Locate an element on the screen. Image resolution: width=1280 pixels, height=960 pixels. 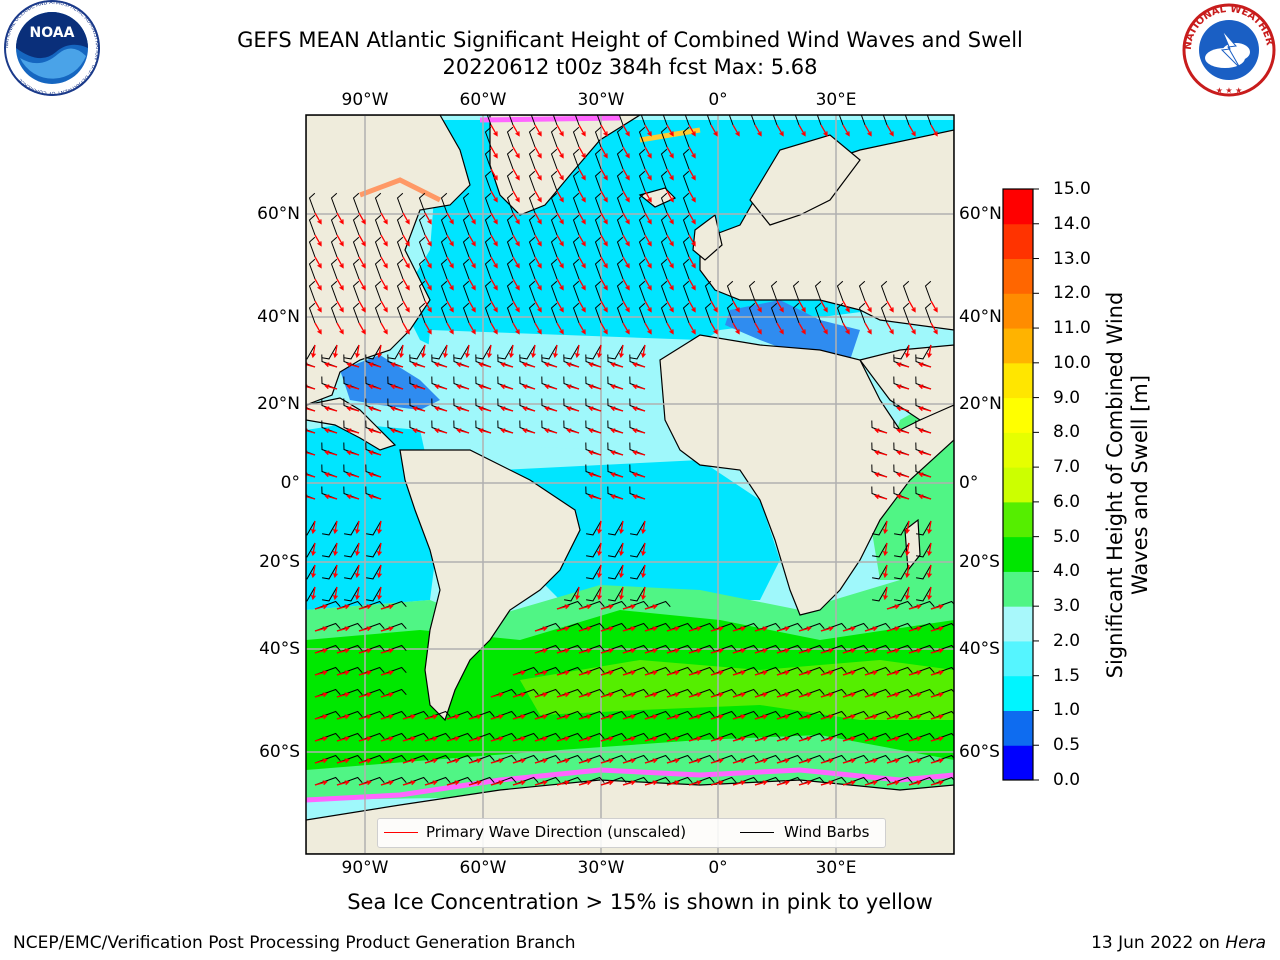
mediterranean-calm is located at coordinates (792, 330).